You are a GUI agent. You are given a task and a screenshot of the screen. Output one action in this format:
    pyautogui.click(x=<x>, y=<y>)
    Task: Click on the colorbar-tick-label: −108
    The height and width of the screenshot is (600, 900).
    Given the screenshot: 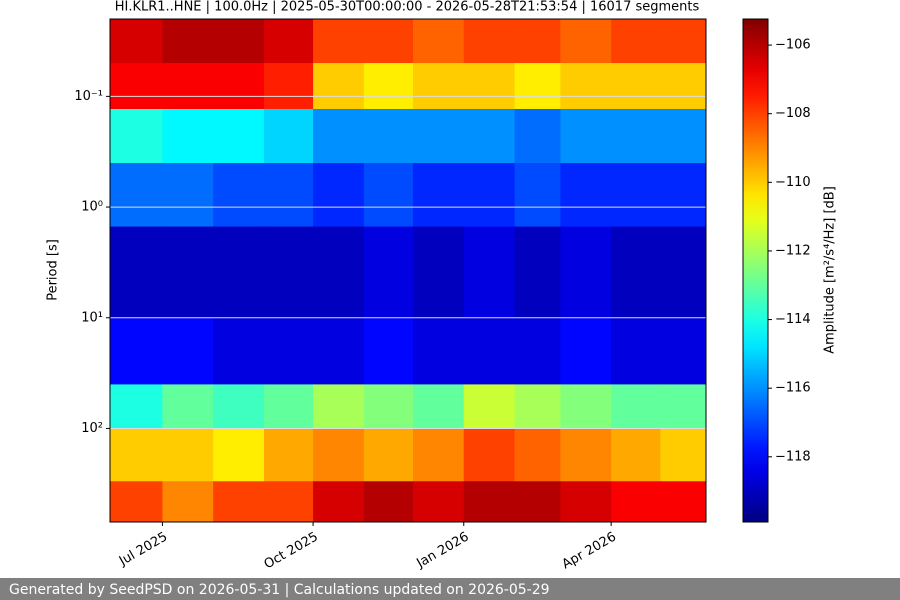 What is the action you would take?
    pyautogui.click(x=793, y=113)
    